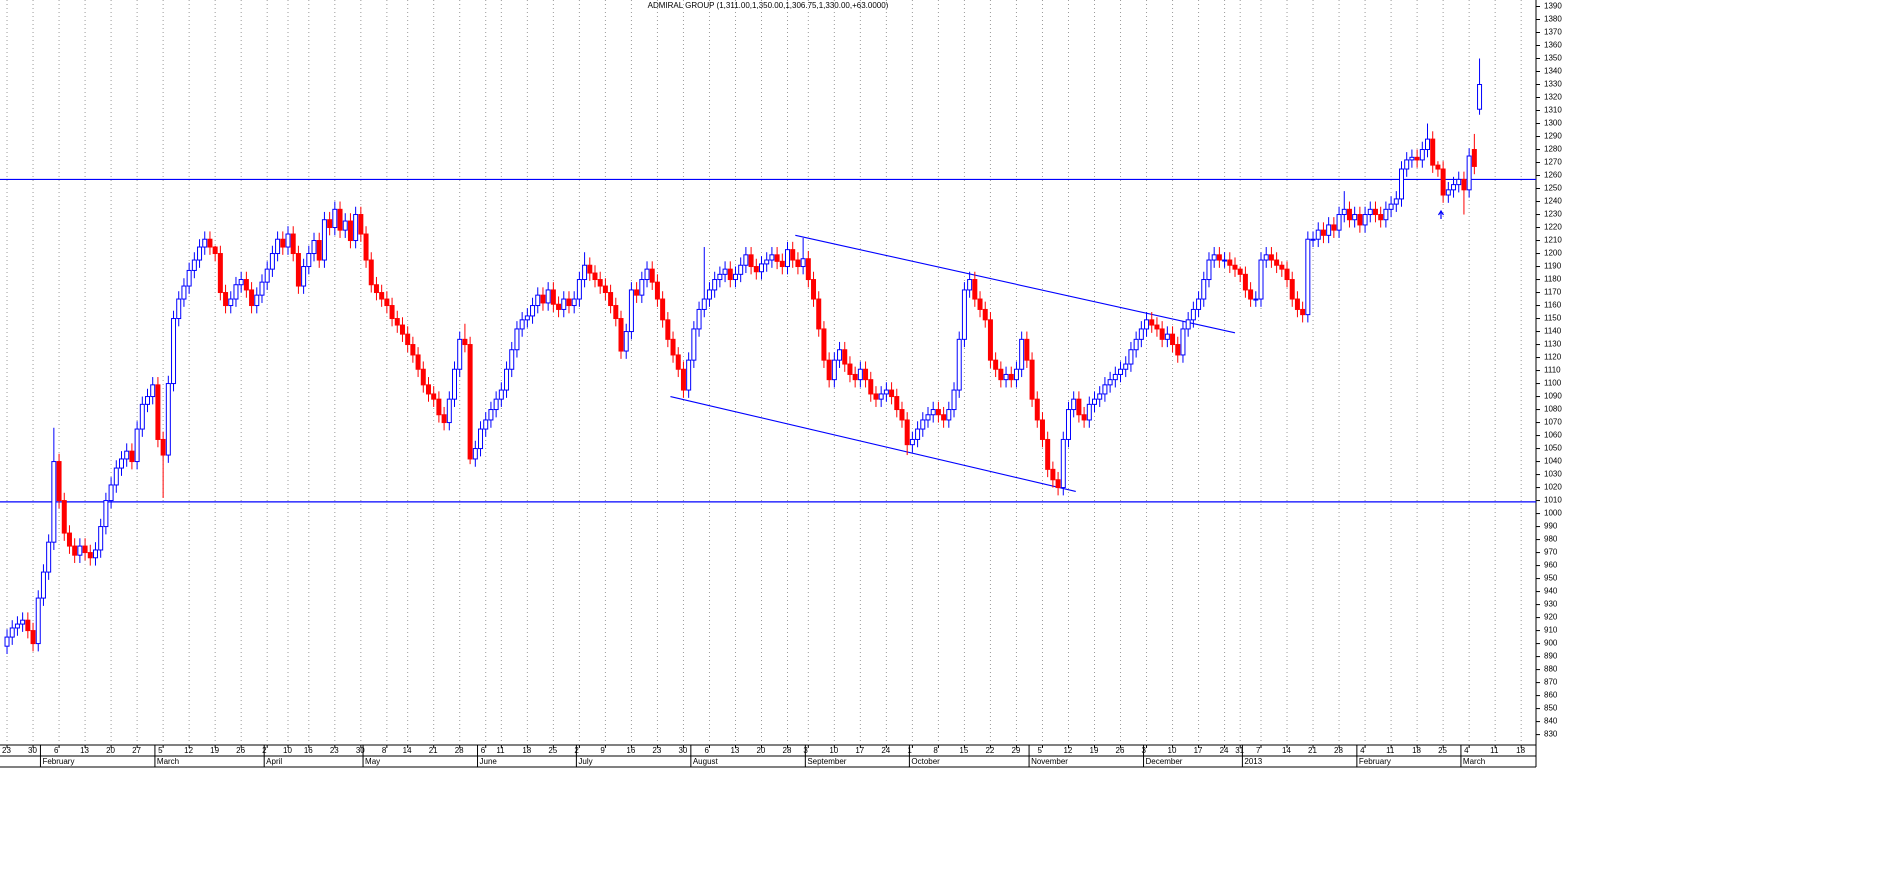  Describe the element at coordinates (1553, 331) in the screenshot. I see `y-tick-label: 1140` at that location.